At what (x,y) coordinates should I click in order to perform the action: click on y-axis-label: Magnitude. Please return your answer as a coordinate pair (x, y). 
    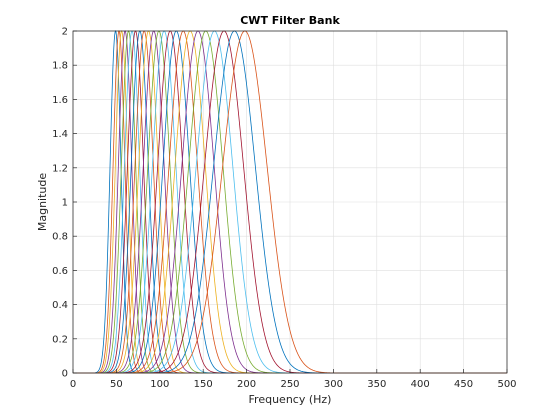
    Looking at the image, I should click on (42, 202).